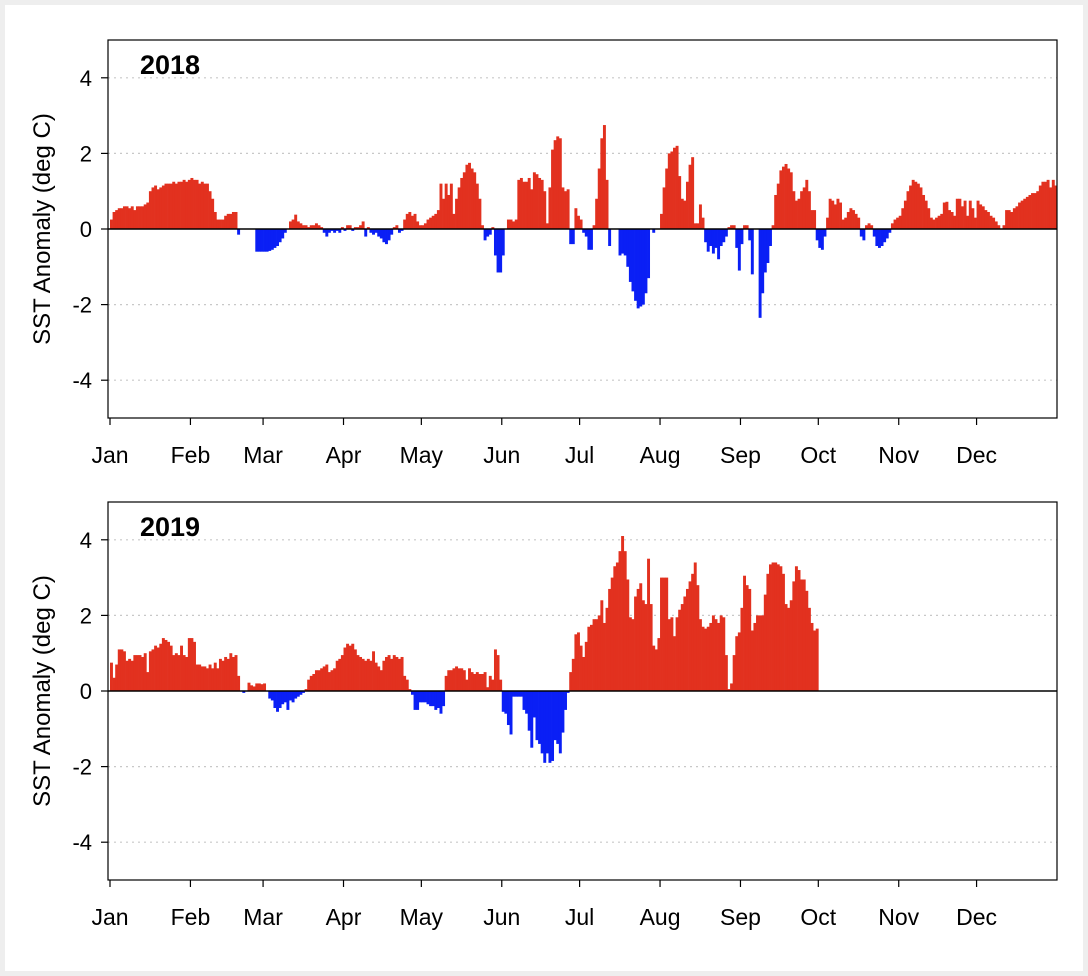  Describe the element at coordinates (86, 229) in the screenshot. I see `y-tick-label: 0` at that location.